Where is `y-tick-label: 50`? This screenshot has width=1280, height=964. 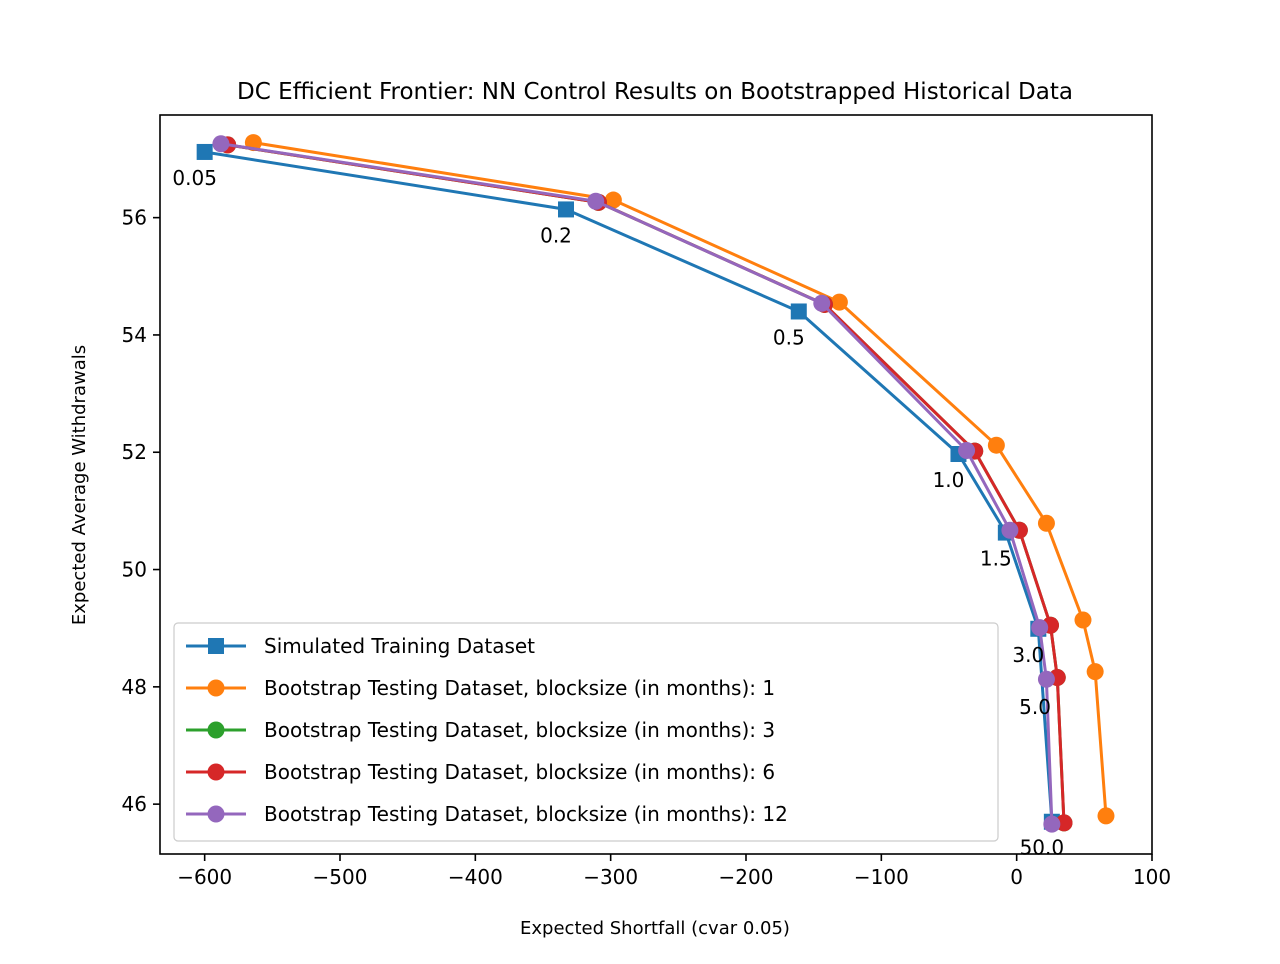 y-tick-label: 50 is located at coordinates (134, 570).